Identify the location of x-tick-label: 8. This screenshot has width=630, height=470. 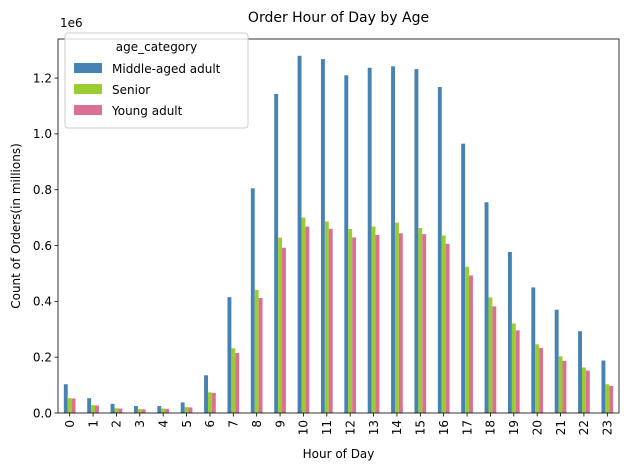
(257, 424).